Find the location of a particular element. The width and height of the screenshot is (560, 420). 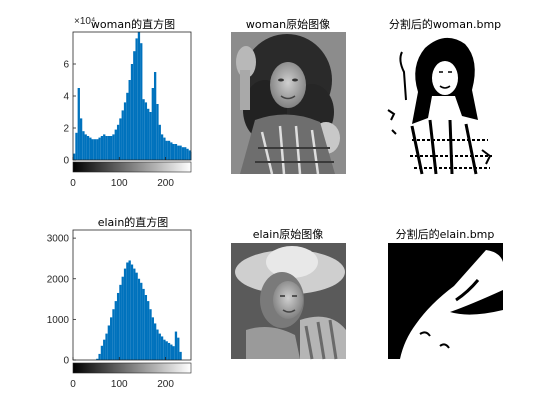

hist-woman-bars is located at coordinates (132, 96).